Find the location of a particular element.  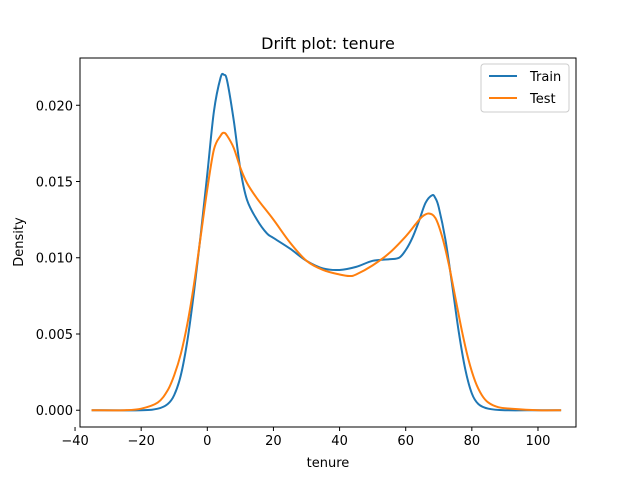

y-tick-label: 0.005 is located at coordinates (54, 335).